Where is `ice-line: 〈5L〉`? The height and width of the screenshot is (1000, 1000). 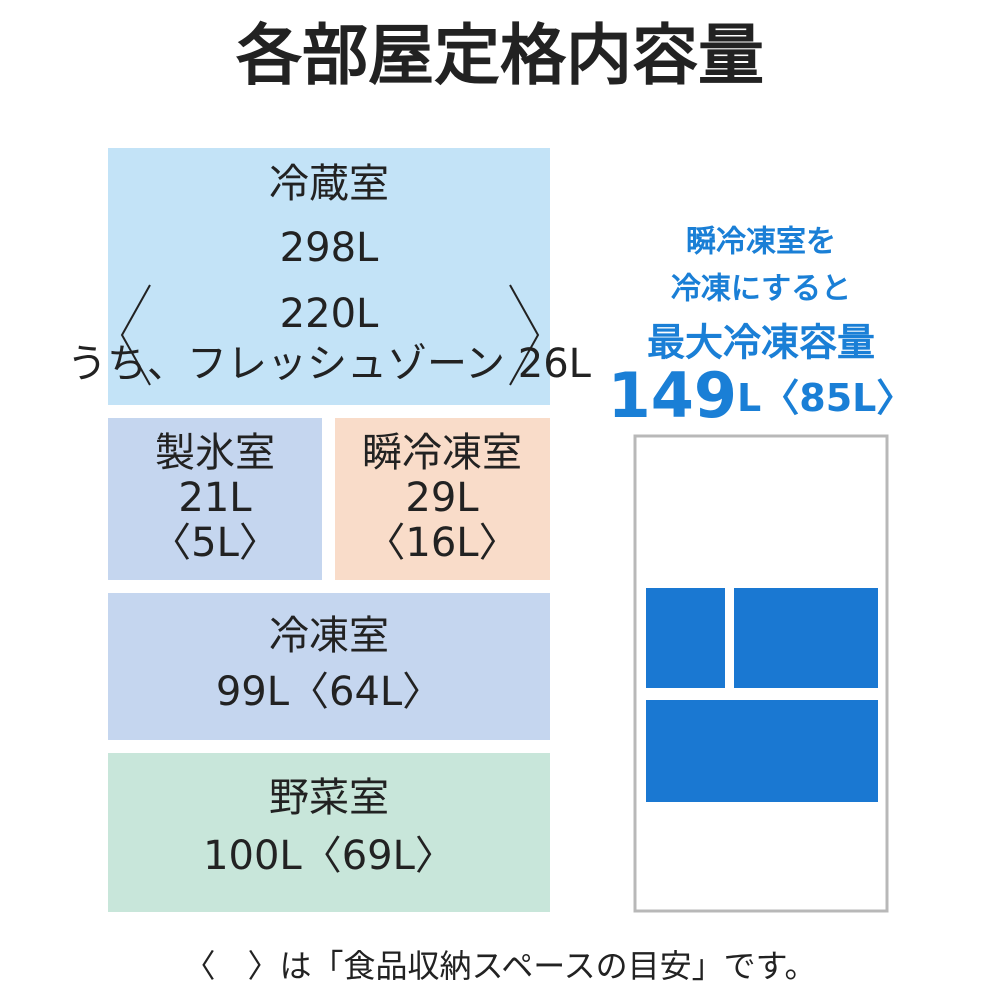
ice-line: 〈5L〉 is located at coordinates (215, 543).